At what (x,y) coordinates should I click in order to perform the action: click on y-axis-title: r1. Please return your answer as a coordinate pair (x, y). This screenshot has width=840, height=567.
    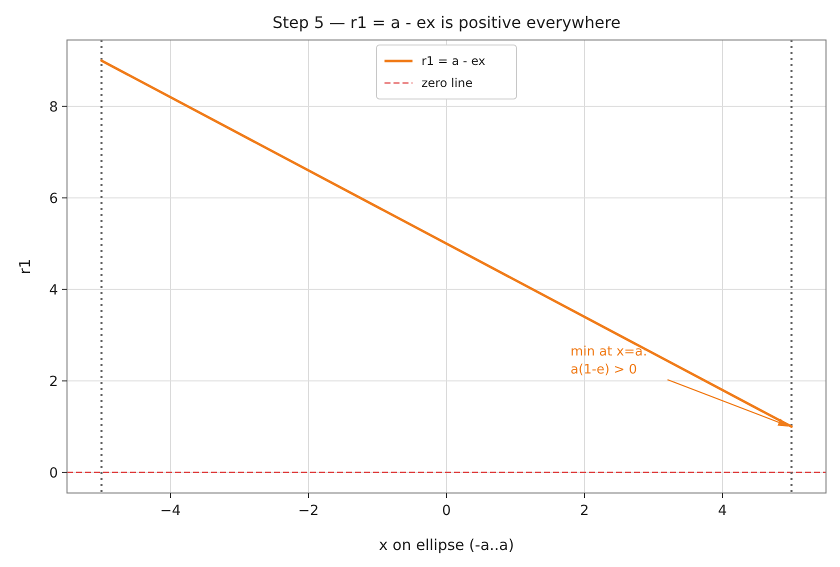
    Looking at the image, I should click on (25, 266).